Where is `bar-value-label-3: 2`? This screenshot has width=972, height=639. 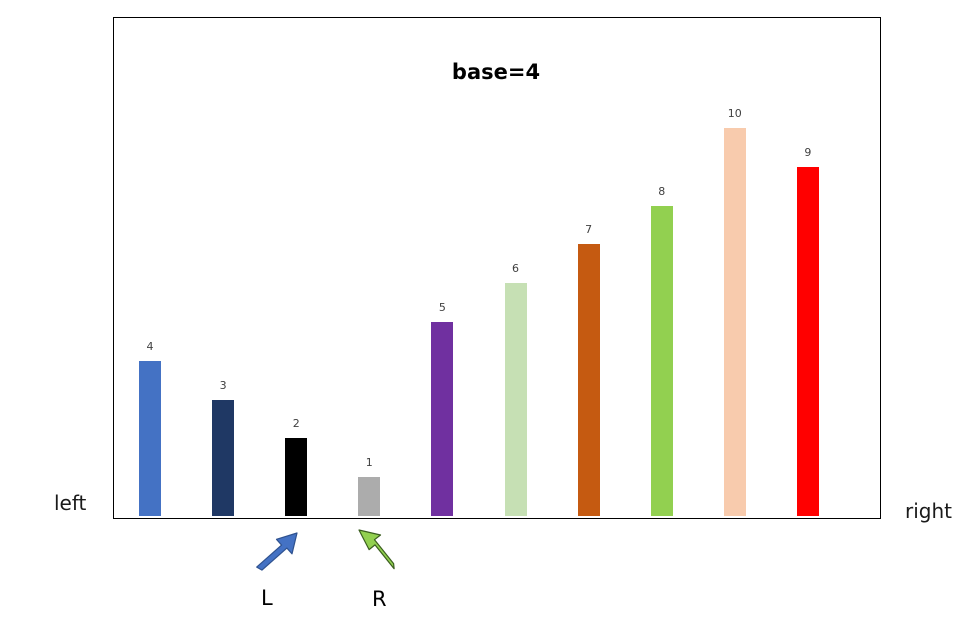 bar-value-label-3: 2 is located at coordinates (296, 424).